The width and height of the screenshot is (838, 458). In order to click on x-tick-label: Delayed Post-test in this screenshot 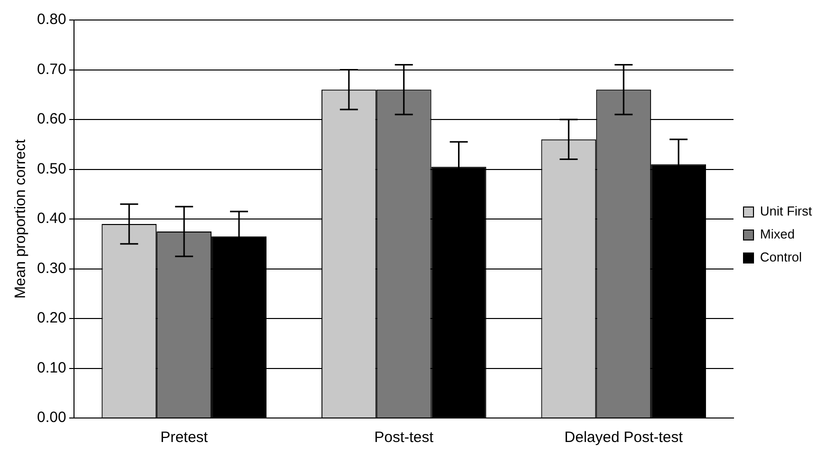, I will do `click(624, 437)`.